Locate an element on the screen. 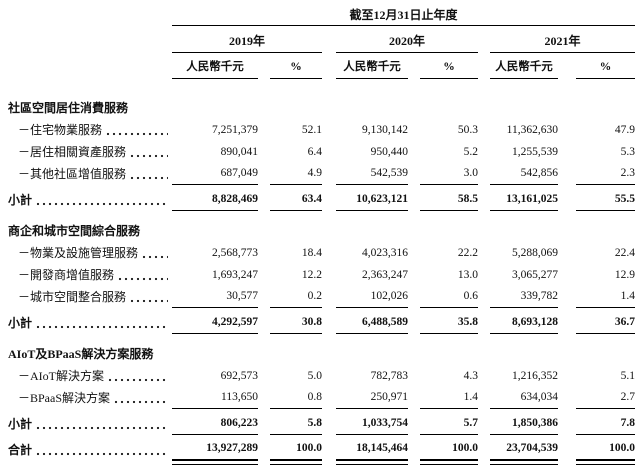 This screenshot has width=641, height=465. section-title-row: AIoT及BPaaS解決方案服務 is located at coordinates (324, 354).